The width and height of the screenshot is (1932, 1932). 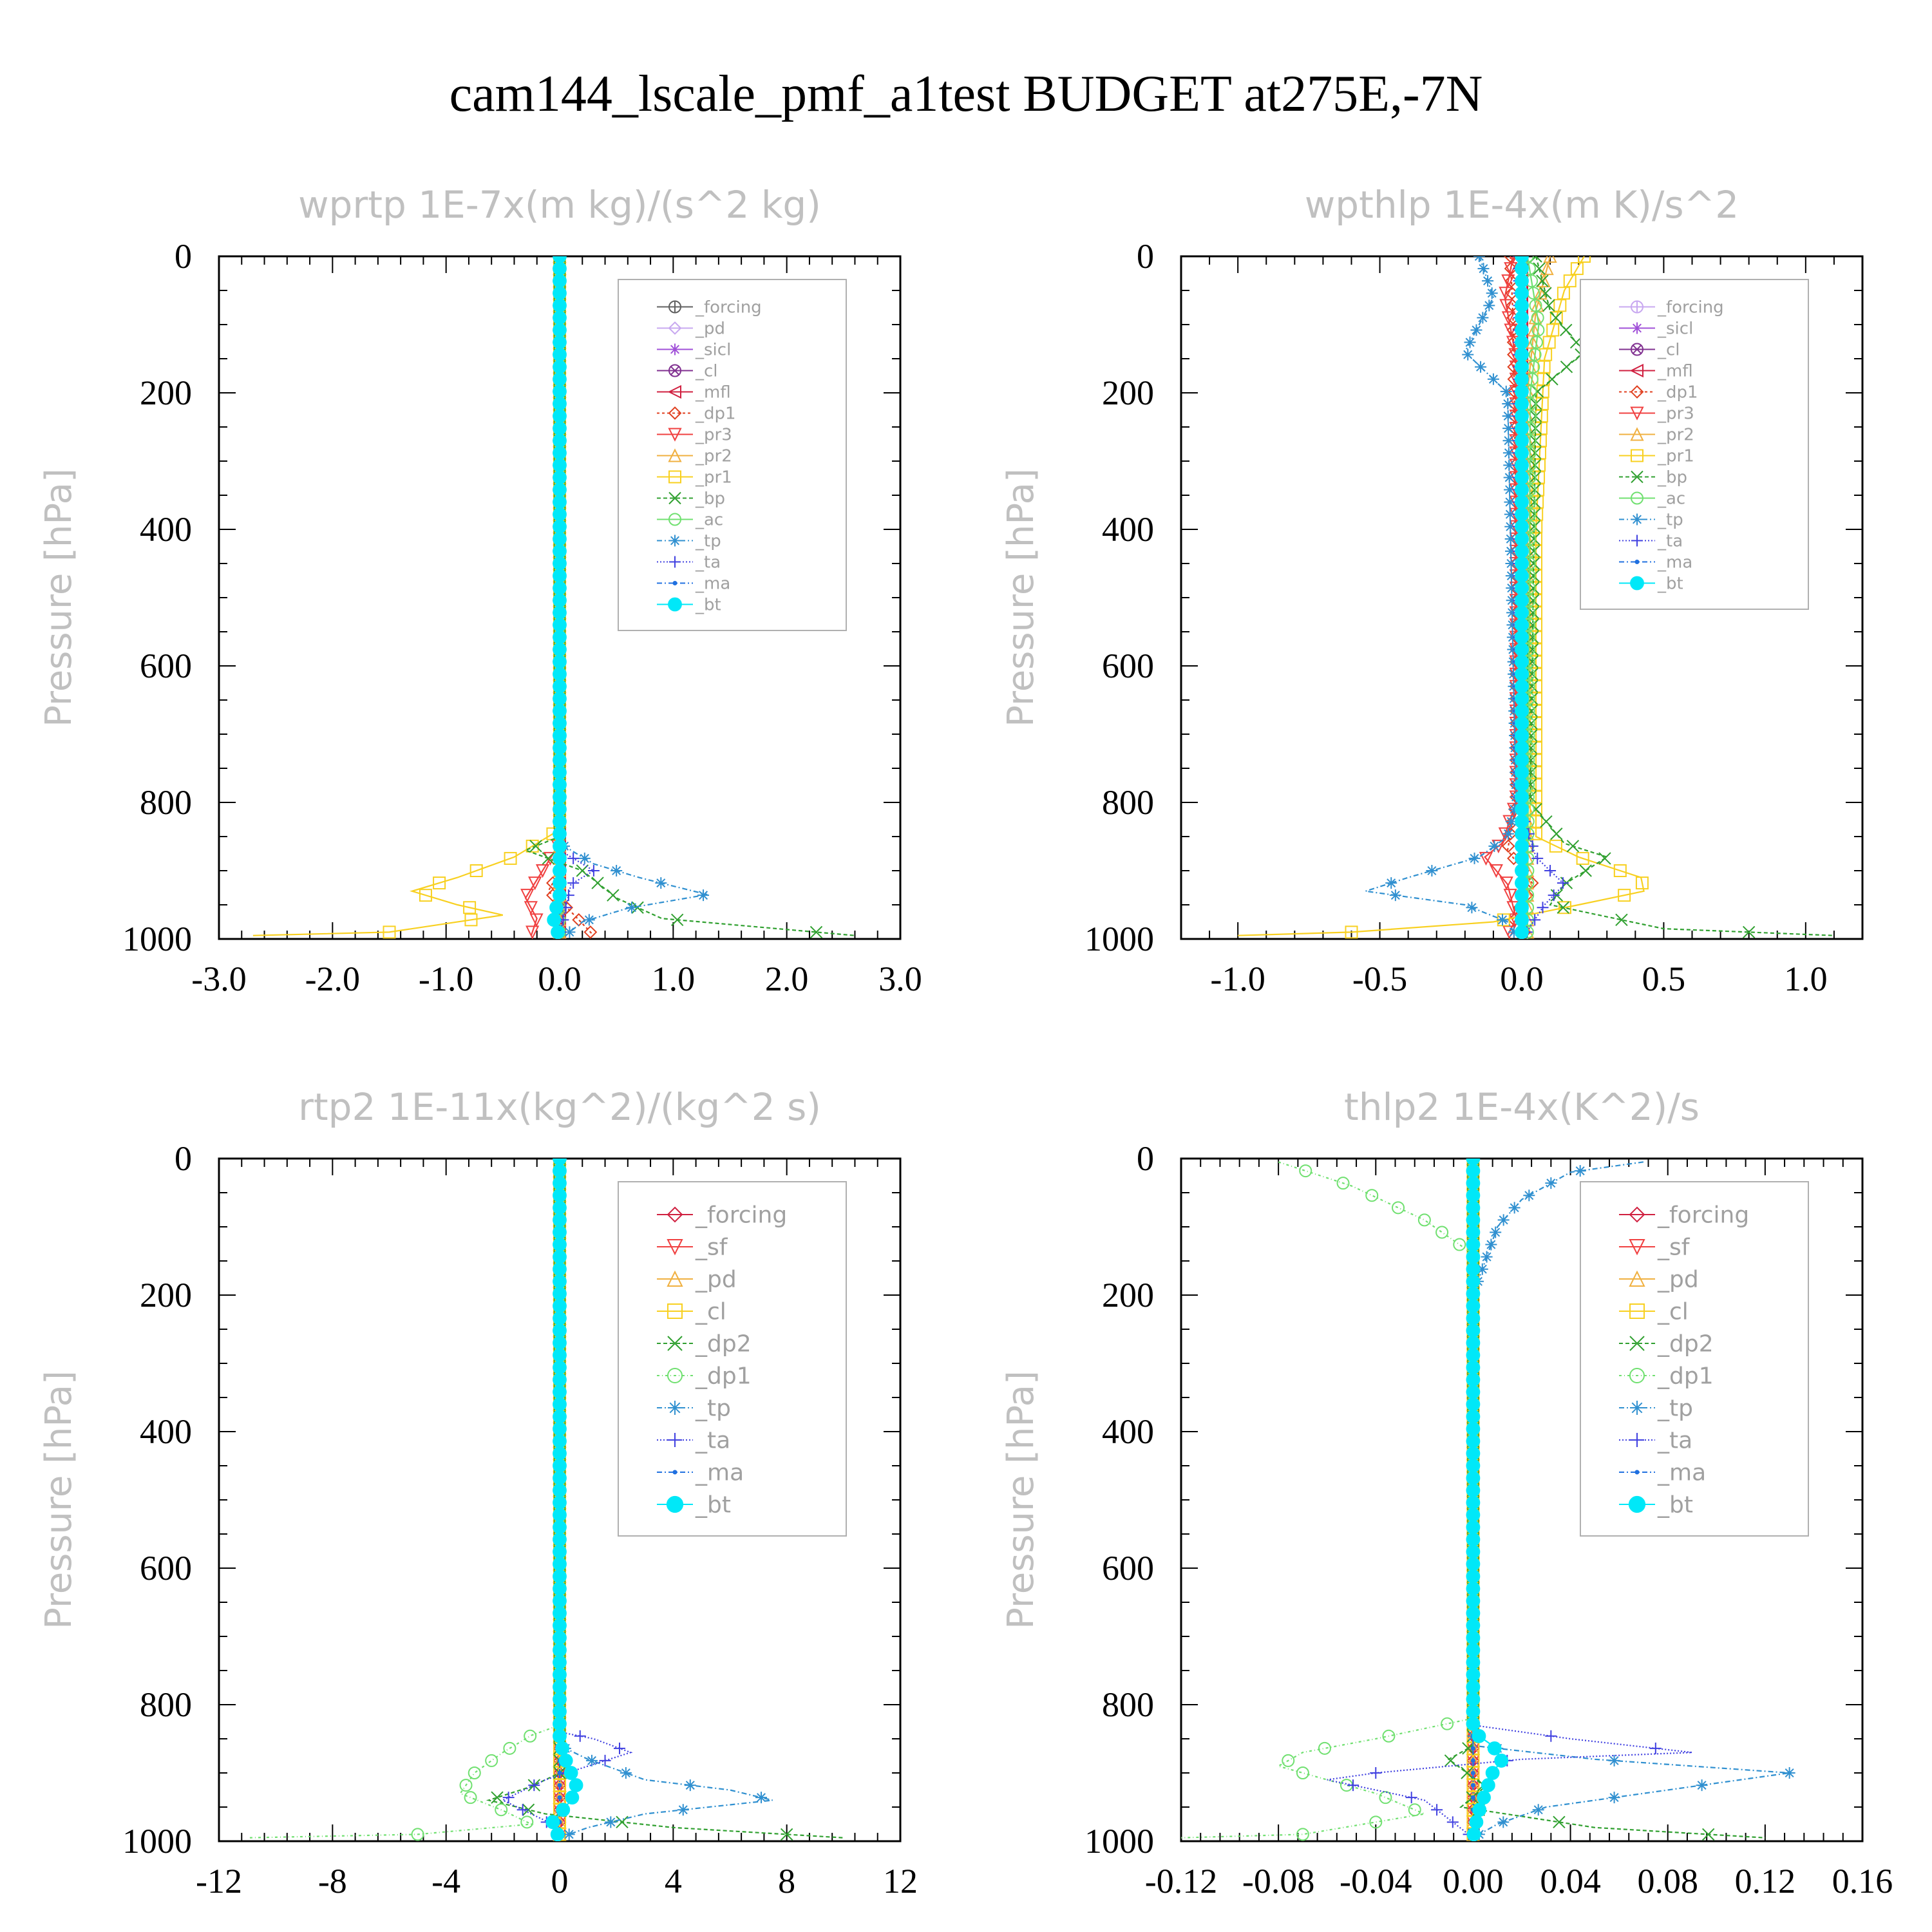 What do you see at coordinates (1651, 584) in the screenshot?
I see `legend-item: _bt` at bounding box center [1651, 584].